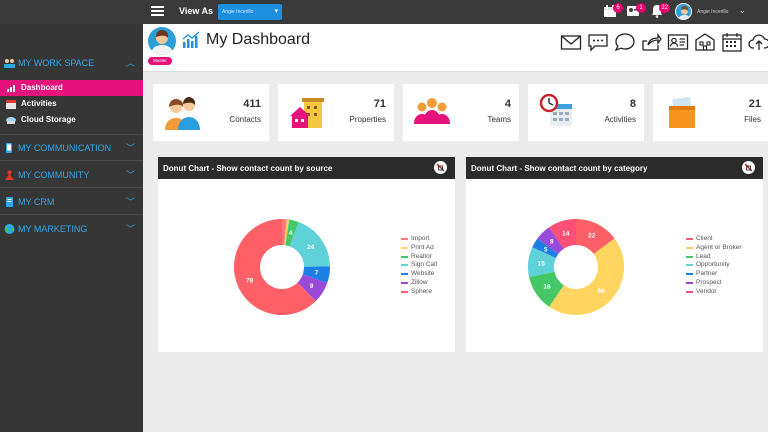 This screenshot has width=768, height=432. What do you see at coordinates (613, 10) in the screenshot?
I see `calendar-notification-icon: 6` at bounding box center [613, 10].